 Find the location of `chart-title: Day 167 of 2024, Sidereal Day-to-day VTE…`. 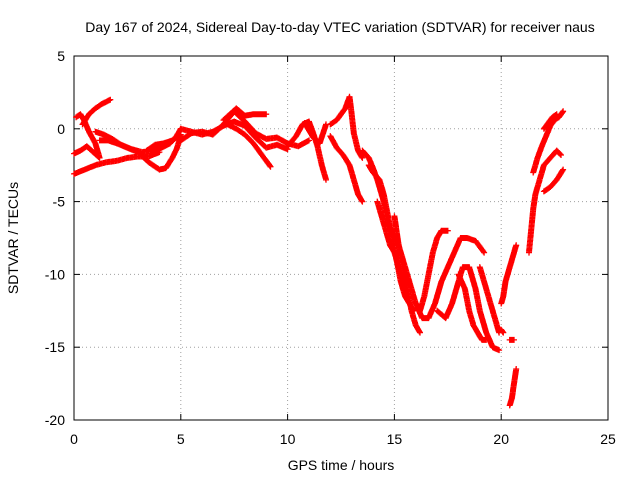

chart-title: Day 167 of 2024, Sidereal Day-to-day VTE… is located at coordinates (339, 27).